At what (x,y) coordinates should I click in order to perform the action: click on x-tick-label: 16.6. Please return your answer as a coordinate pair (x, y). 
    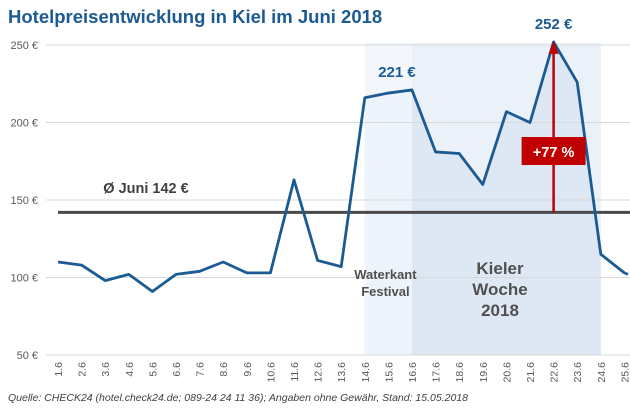
    Looking at the image, I should click on (413, 372).